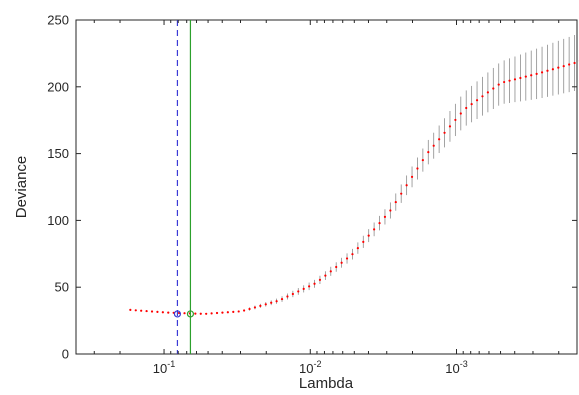 The height and width of the screenshot is (395, 579). Describe the element at coordinates (184, 187) in the screenshot. I see `reference-lines` at that location.